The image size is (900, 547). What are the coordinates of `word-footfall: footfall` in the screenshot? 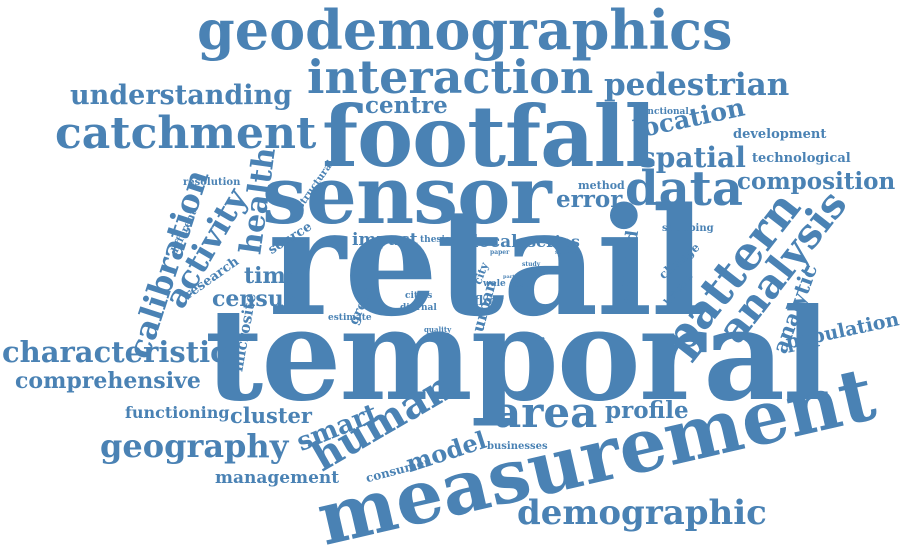 It's located at (489, 136).